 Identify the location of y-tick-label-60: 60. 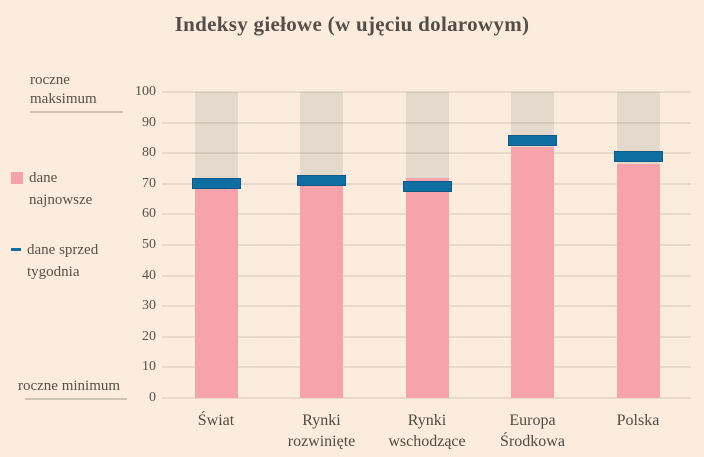
(149, 214).